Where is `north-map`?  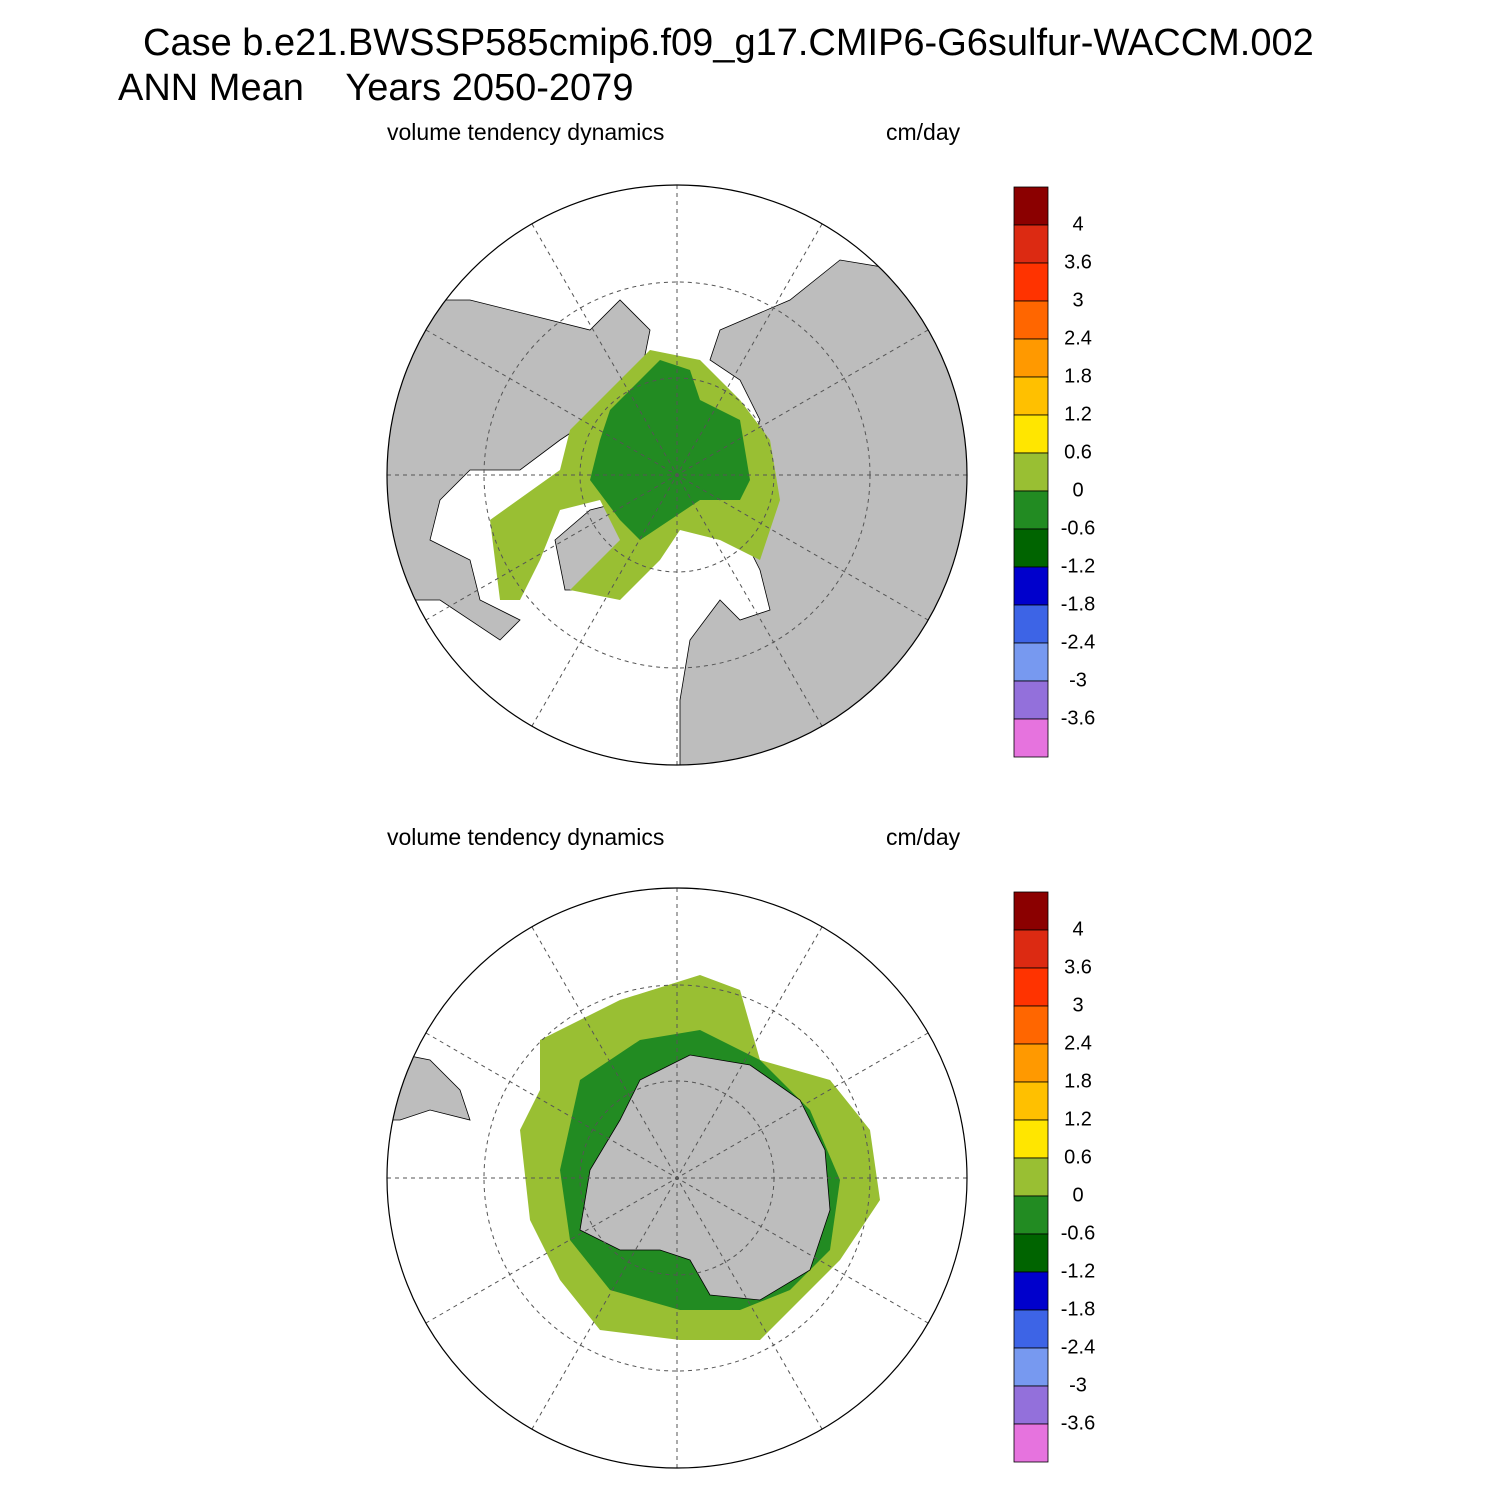 north-map is located at coordinates (677, 475).